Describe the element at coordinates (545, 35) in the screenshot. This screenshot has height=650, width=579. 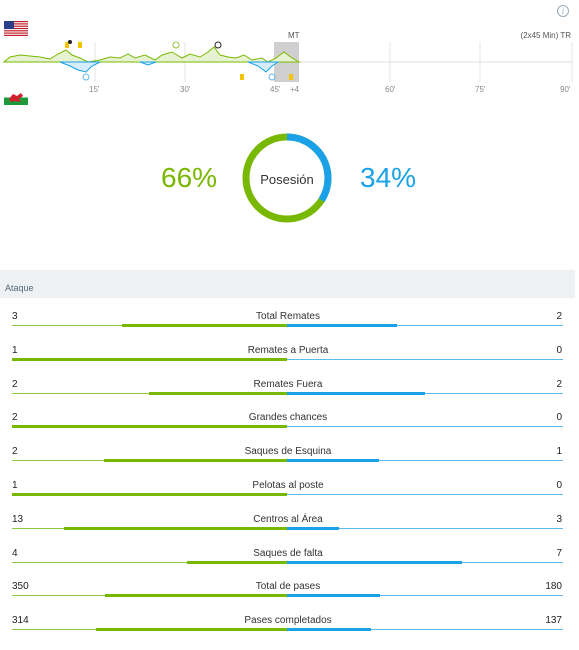
I see `extra-time-label: (2x45 Min) TR` at that location.